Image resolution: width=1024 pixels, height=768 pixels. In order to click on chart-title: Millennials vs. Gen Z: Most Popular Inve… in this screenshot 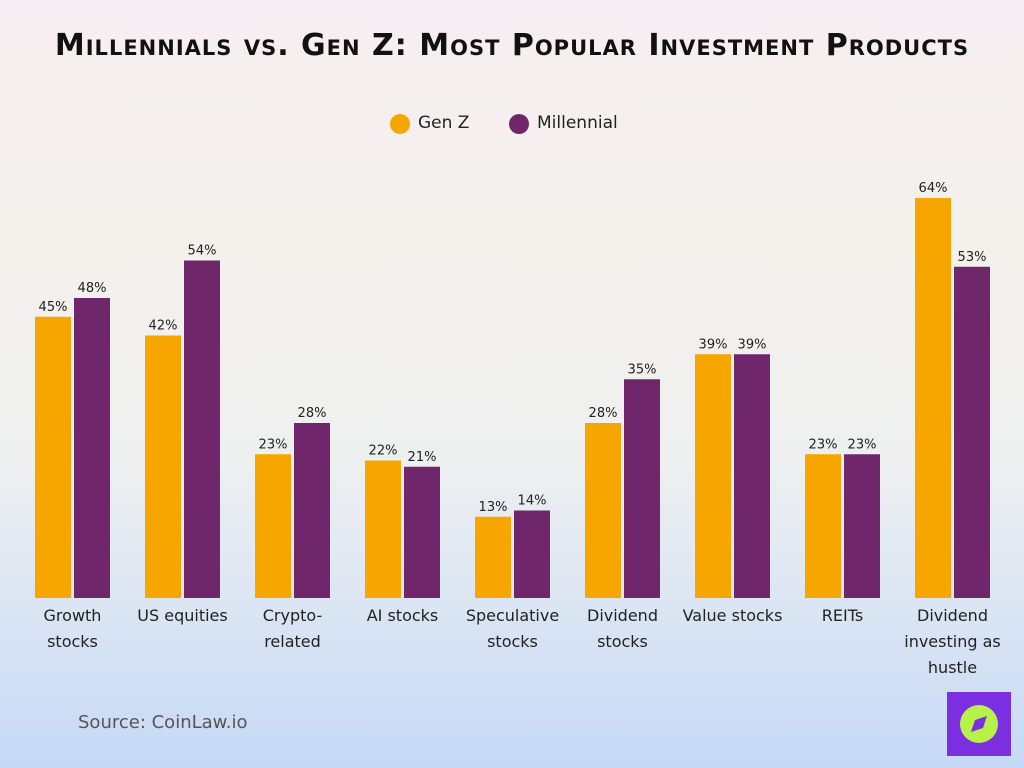, I will do `click(512, 45)`.